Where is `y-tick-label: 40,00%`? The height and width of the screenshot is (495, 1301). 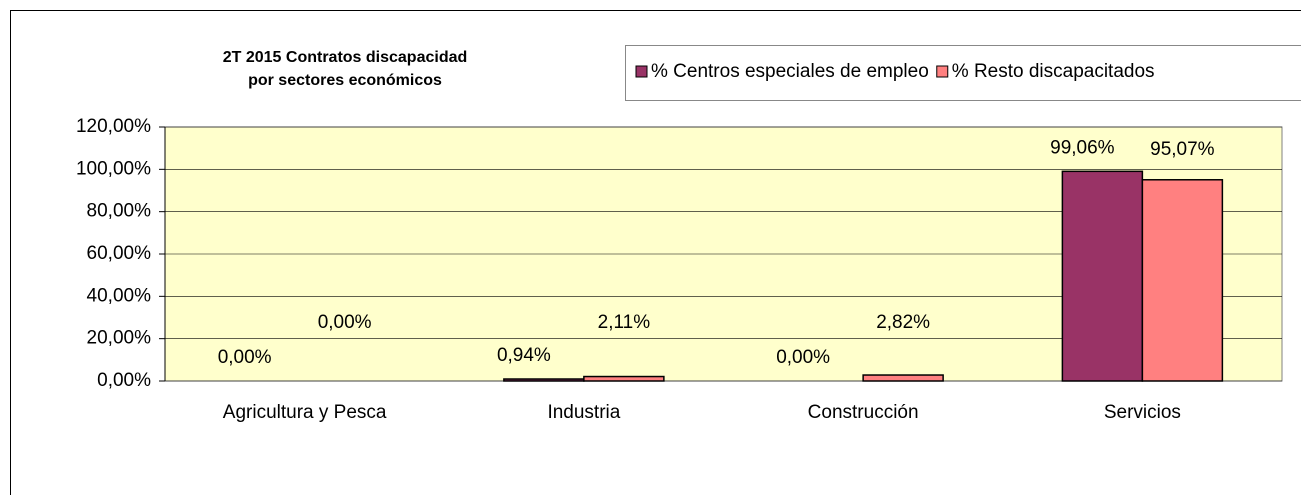
y-tick-label: 40,00% is located at coordinates (119, 295).